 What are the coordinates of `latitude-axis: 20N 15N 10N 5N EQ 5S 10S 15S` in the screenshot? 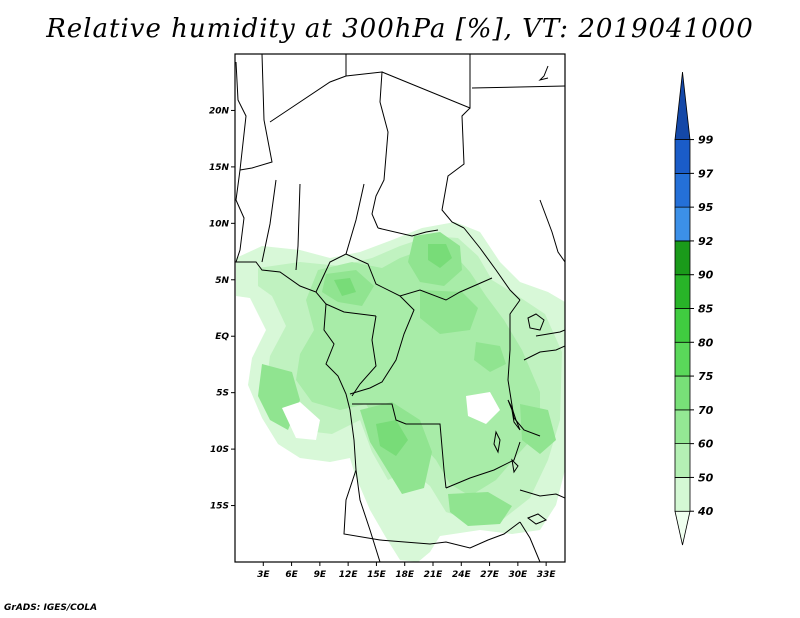 It's located at (222, 309).